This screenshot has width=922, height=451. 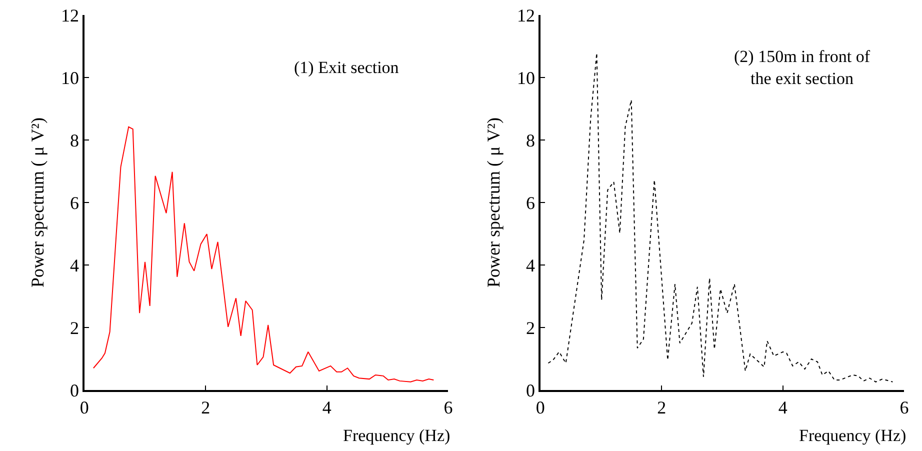 What do you see at coordinates (802, 67) in the screenshot?
I see `annotation: (2) 150m in front of the exit section` at bounding box center [802, 67].